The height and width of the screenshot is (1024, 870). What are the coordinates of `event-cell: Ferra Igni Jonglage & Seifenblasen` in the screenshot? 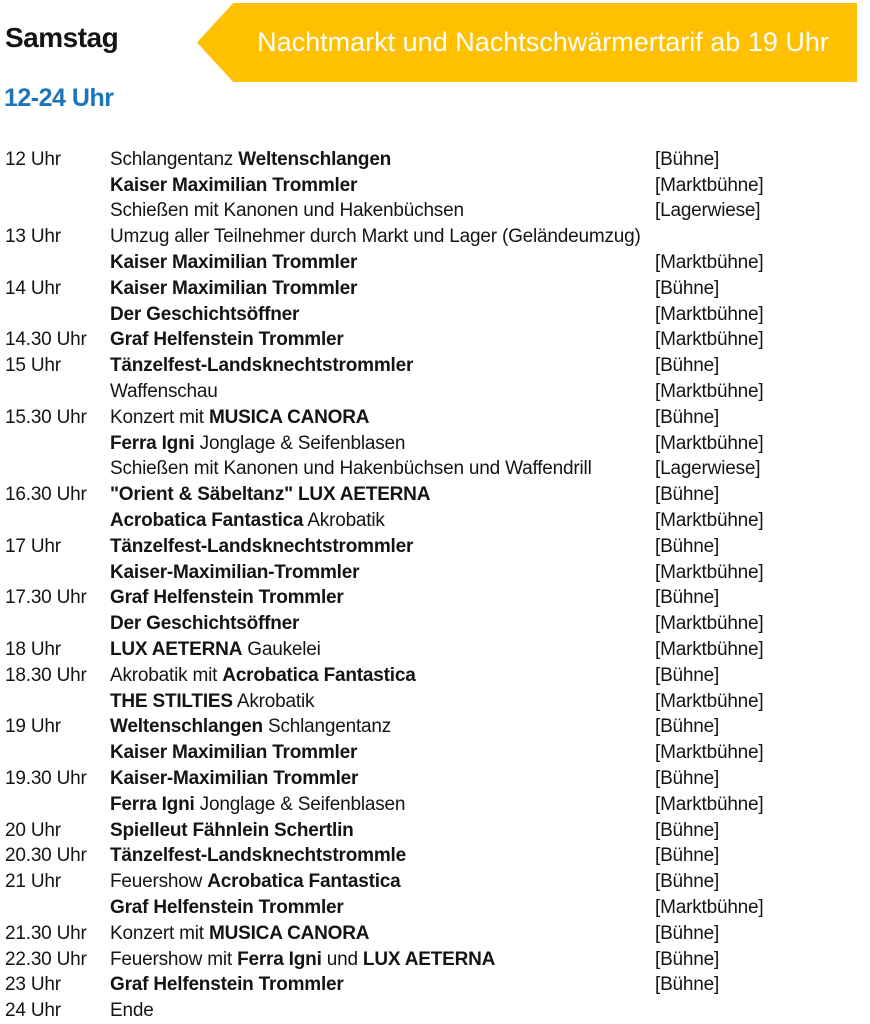 It's located at (258, 443).